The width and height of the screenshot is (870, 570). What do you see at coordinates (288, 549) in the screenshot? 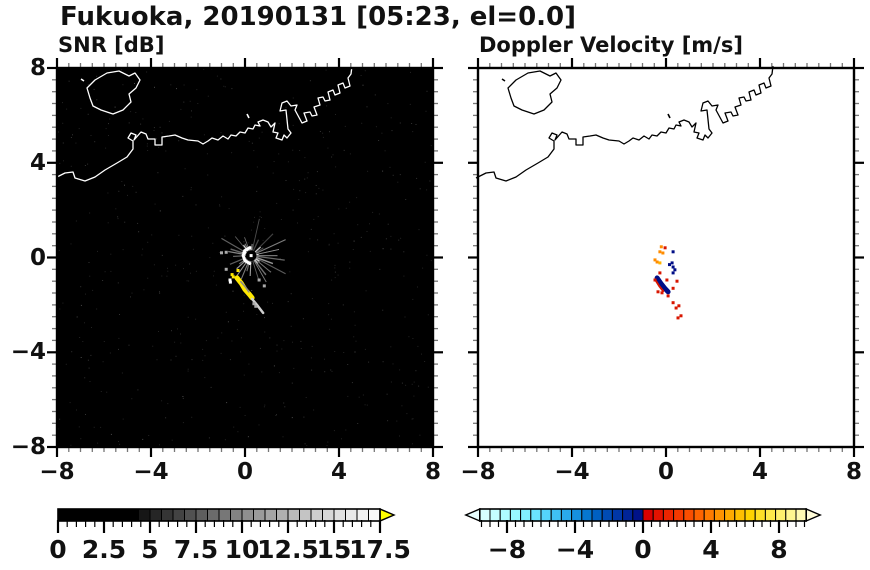
I see `snr-colorbar-label: 12.5` at bounding box center [288, 549].